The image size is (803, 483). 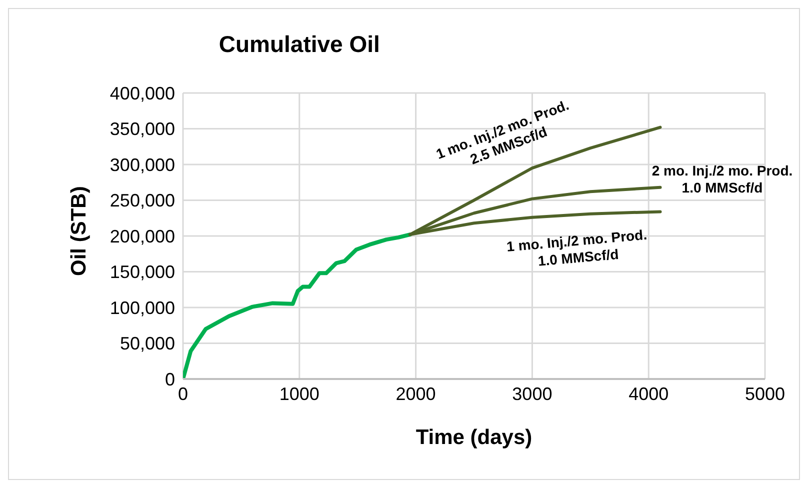 I want to click on y-tick-label: 300,000, so click(x=142, y=164).